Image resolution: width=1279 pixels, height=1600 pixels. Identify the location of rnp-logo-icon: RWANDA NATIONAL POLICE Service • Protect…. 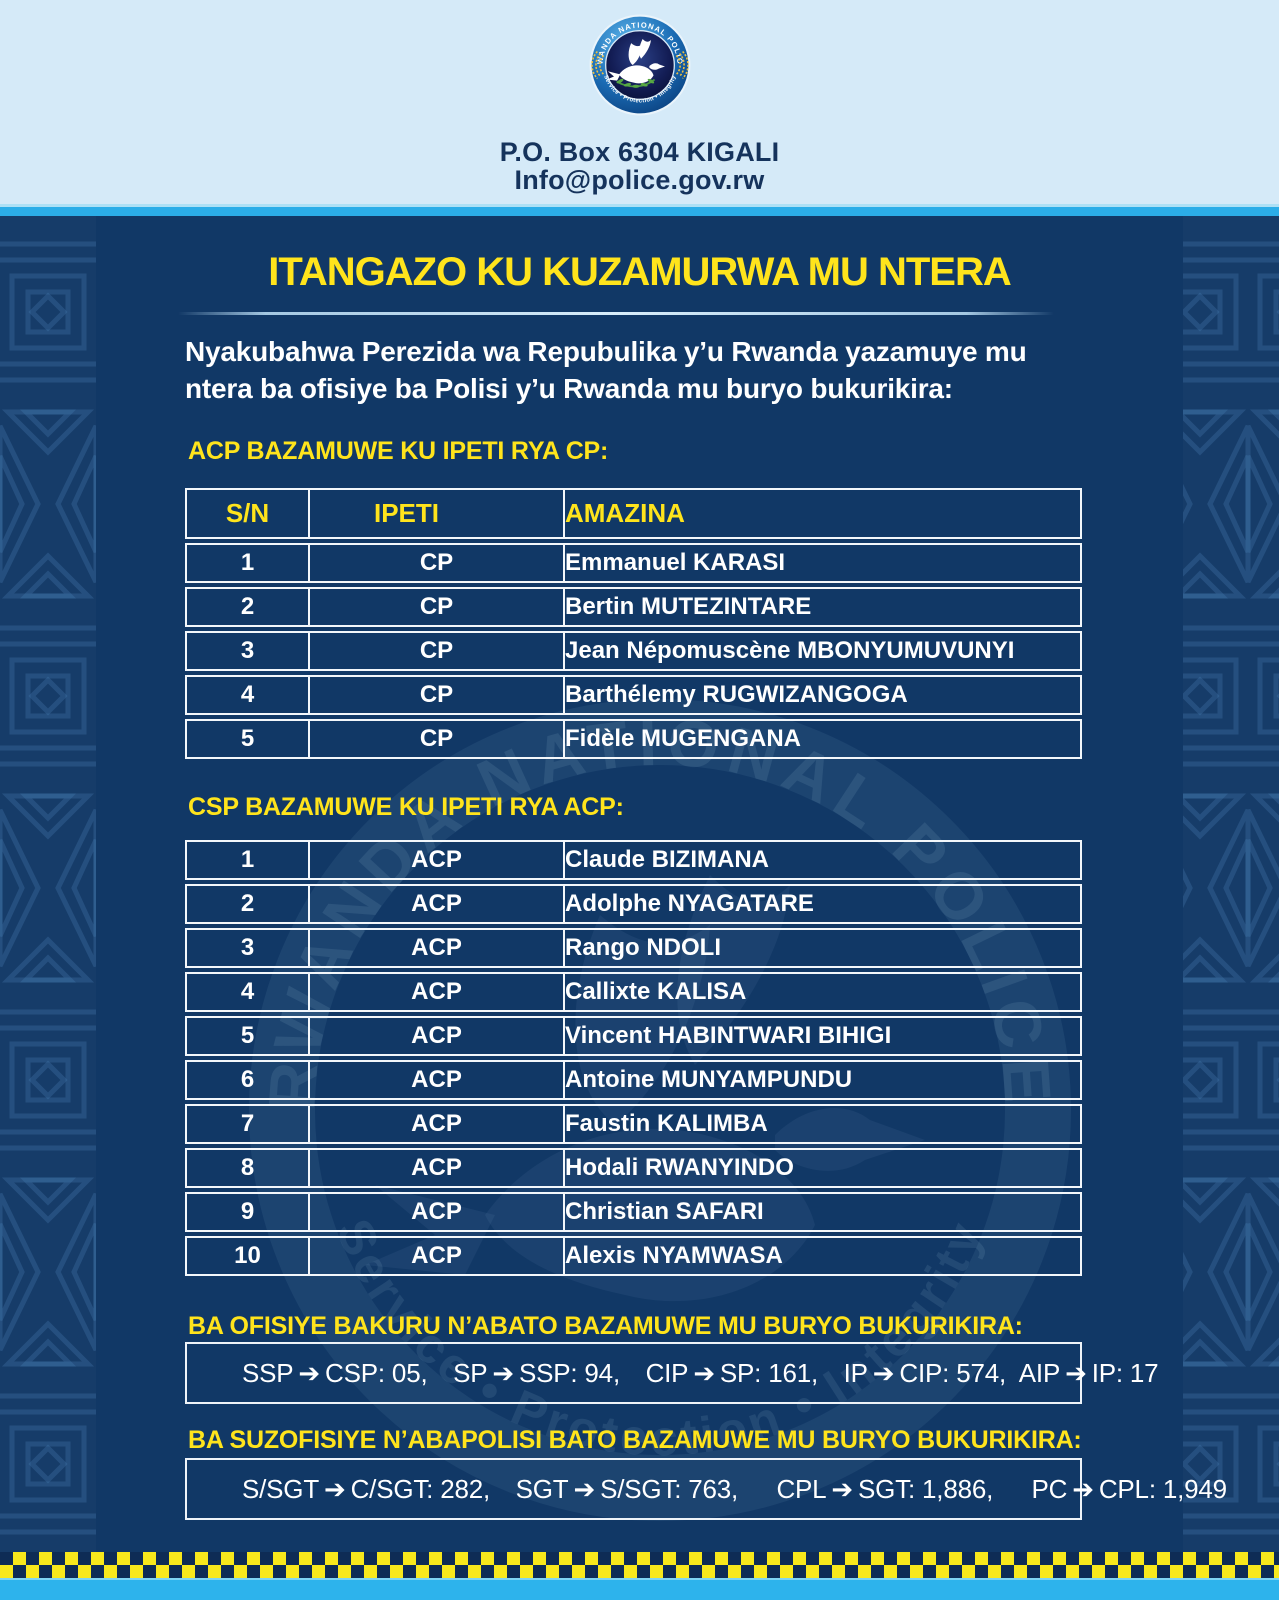
(638, 61).